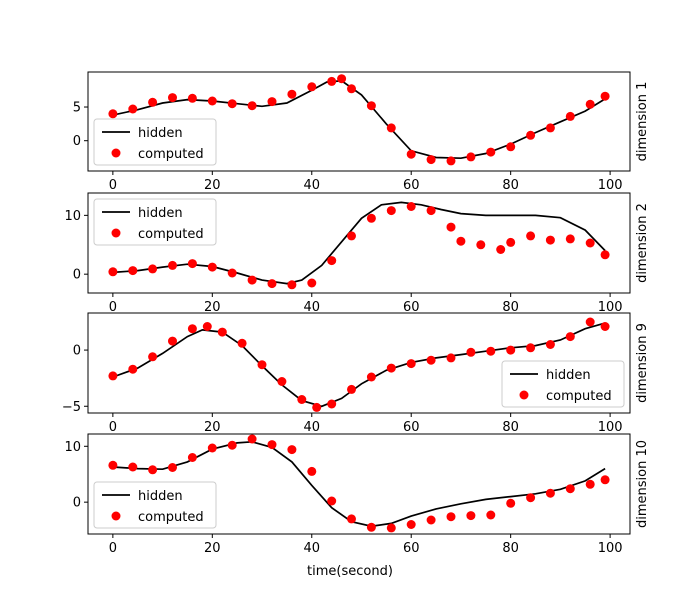  What do you see at coordinates (71, 407) in the screenshot?
I see `y-tick-label: −5` at bounding box center [71, 407].